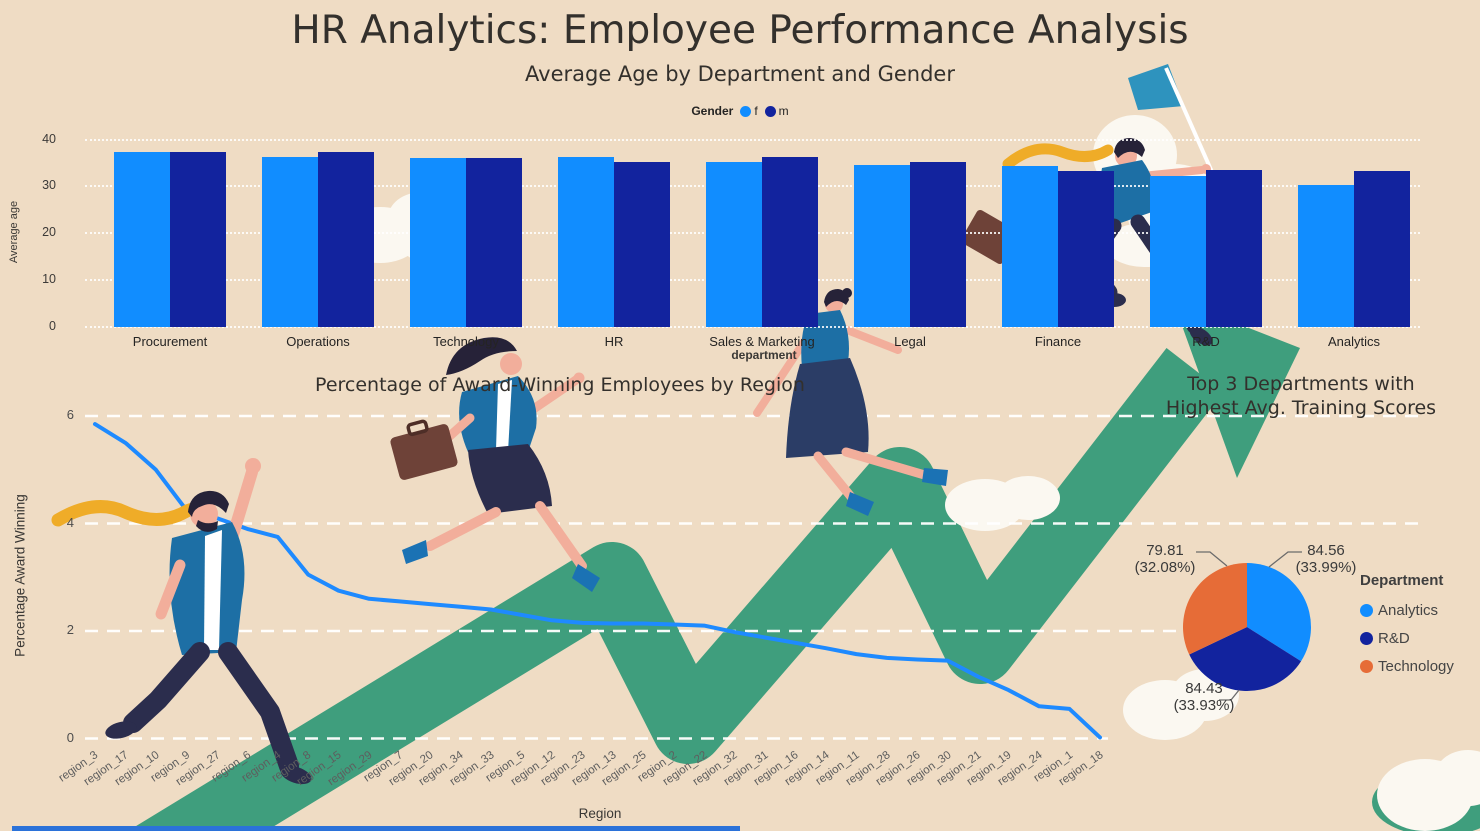 This screenshot has width=1480, height=831. I want to click on line-y-tick-label: 4, so click(70, 522).